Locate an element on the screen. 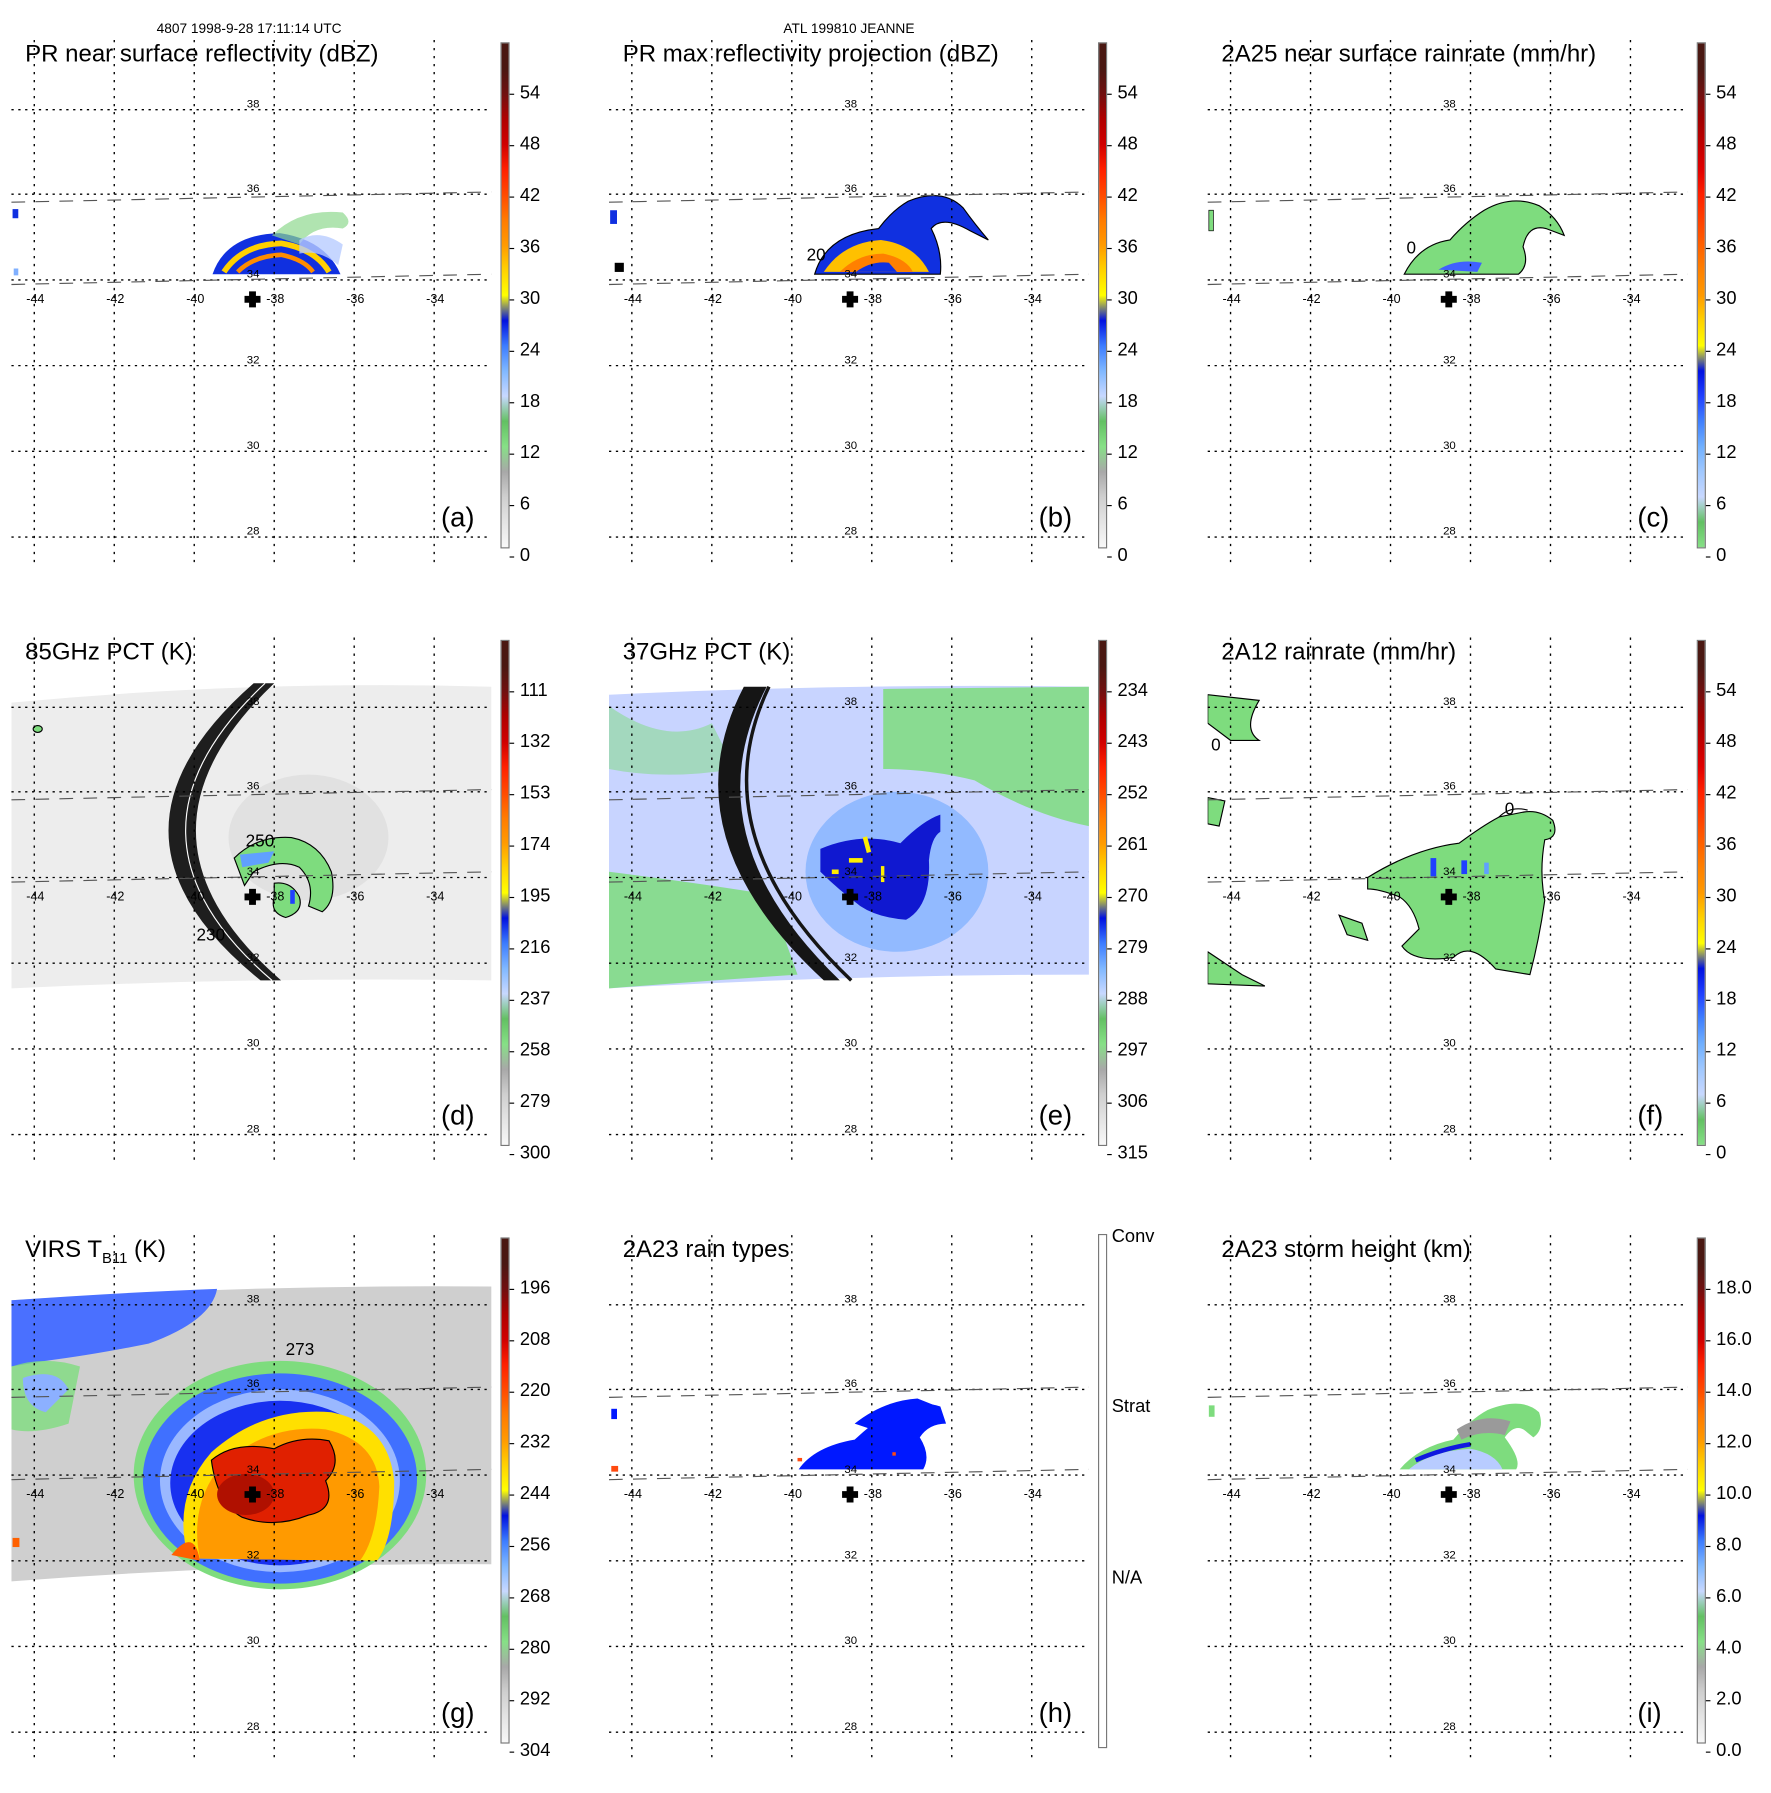  panel-letter: (f) is located at coordinates (1650, 1116).